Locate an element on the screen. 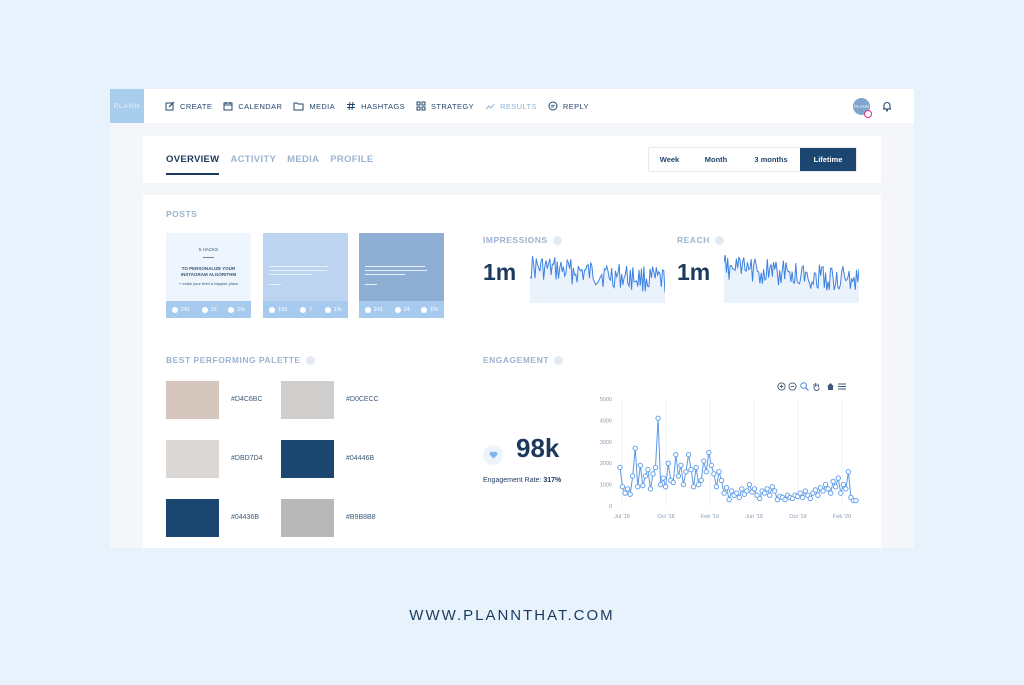  zoom-selection-icon is located at coordinates (804, 386).